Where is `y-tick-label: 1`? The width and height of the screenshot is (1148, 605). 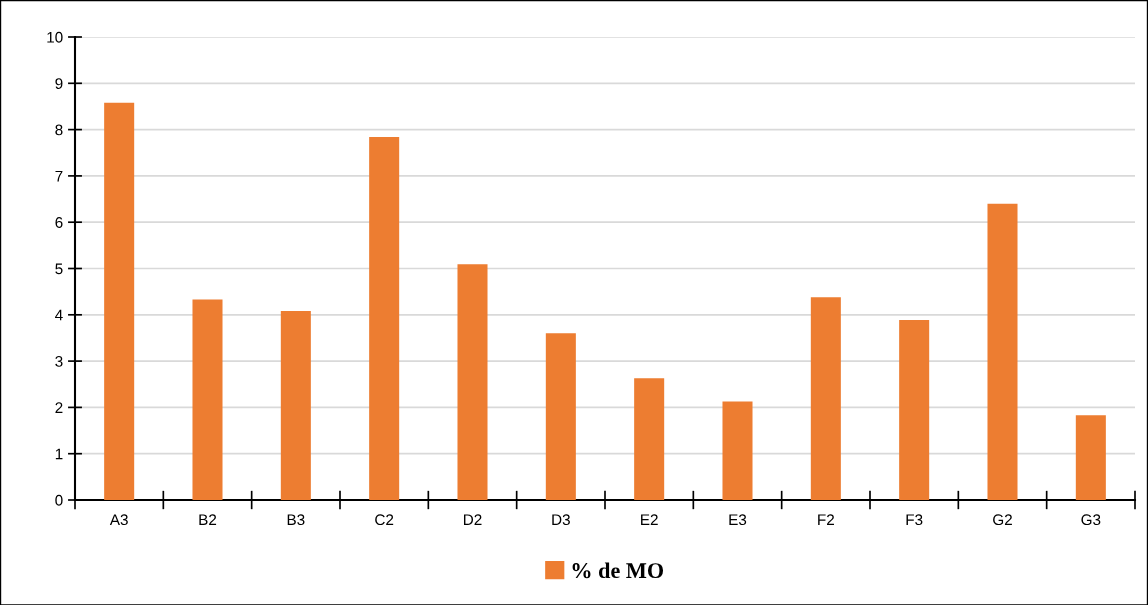
y-tick-label: 1 is located at coordinates (59, 454).